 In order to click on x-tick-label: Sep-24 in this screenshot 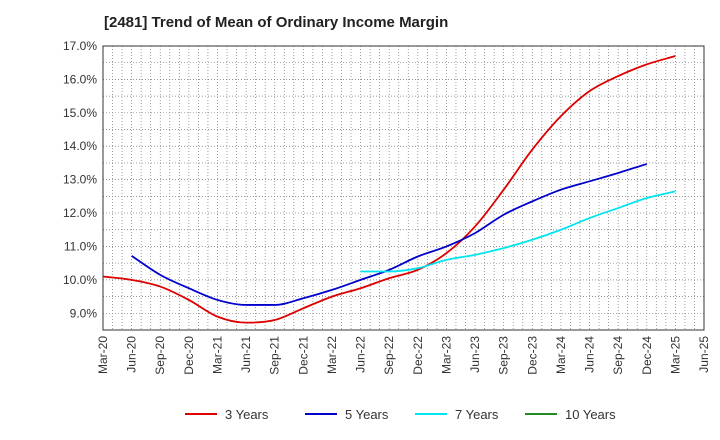, I will do `click(618, 355)`.